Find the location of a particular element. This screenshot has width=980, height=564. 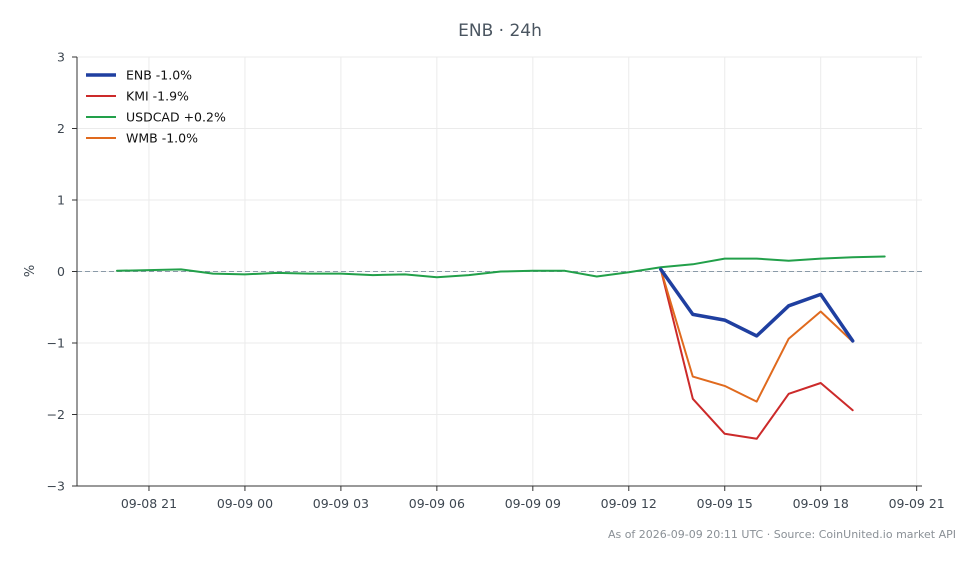

x-tick-label: 09-09 00 is located at coordinates (245, 503).